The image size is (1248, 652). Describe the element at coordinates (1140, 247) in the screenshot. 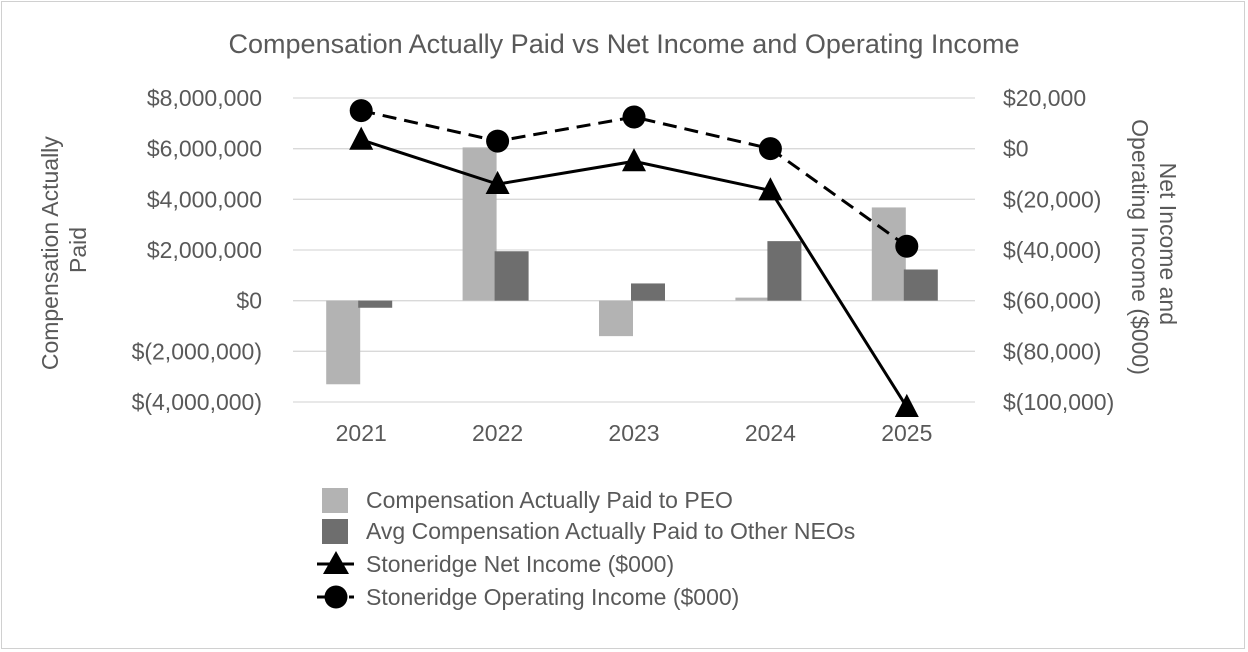

I see `right-axis-label-line-2: Operating Income ($000)` at that location.